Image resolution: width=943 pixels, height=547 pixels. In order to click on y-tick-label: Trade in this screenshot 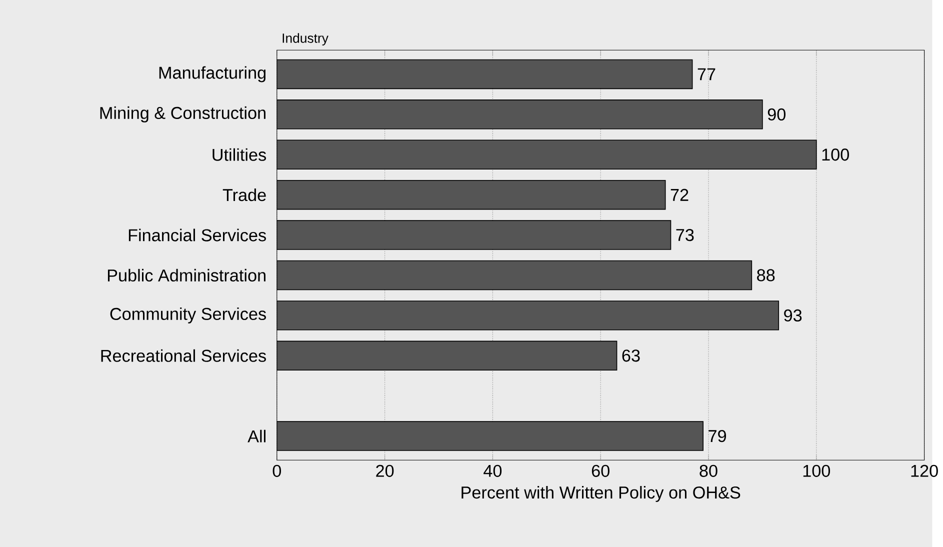, I will do `click(244, 195)`.